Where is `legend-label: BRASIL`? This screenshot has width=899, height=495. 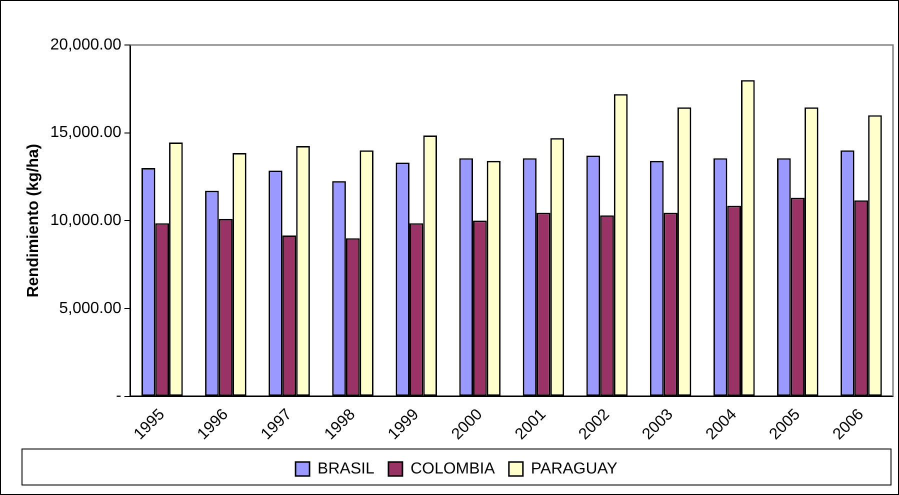
legend-label: BRASIL is located at coordinates (346, 469).